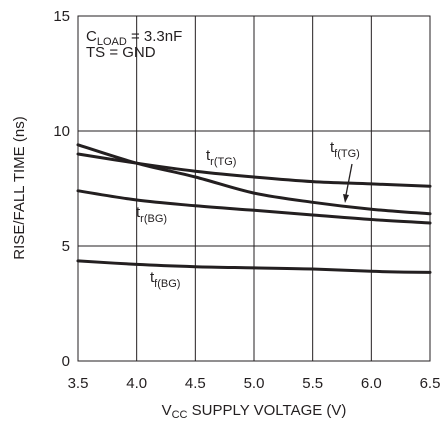 Image resolution: width=441 pixels, height=423 pixels. I want to click on x-axis-label: VCC SUPPLY VOLTAGE (V), so click(254, 411).